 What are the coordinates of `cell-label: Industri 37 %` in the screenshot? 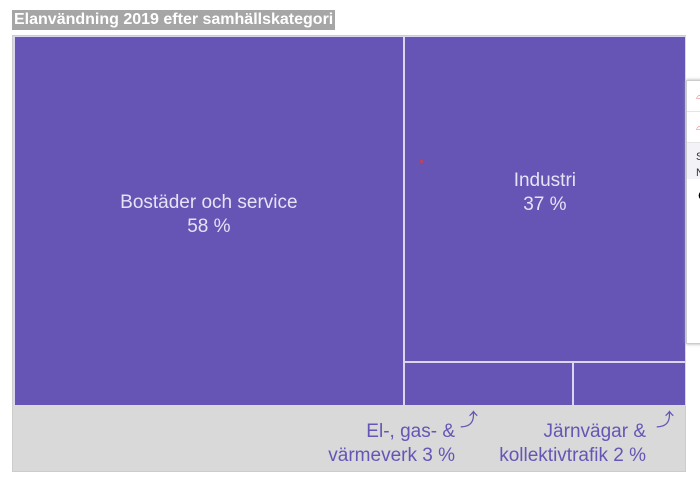 It's located at (545, 193).